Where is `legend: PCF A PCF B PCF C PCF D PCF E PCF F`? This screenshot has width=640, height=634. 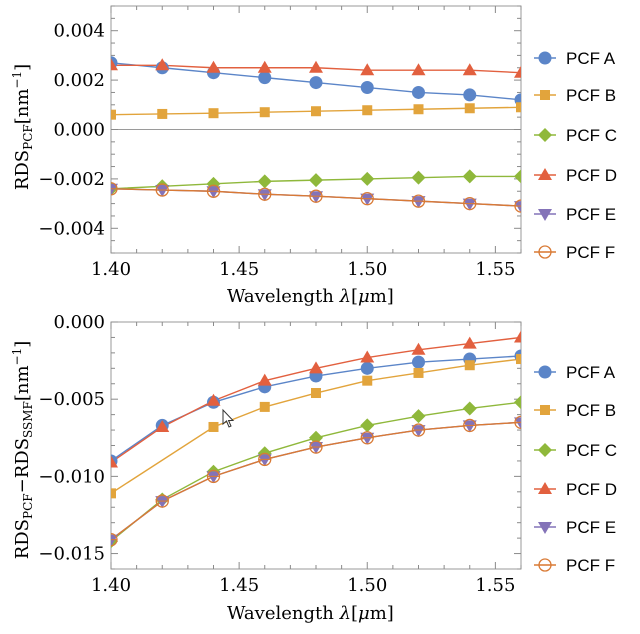 legend: PCF A PCF B PCF C PCF D PCF E PCF F is located at coordinates (575, 469).